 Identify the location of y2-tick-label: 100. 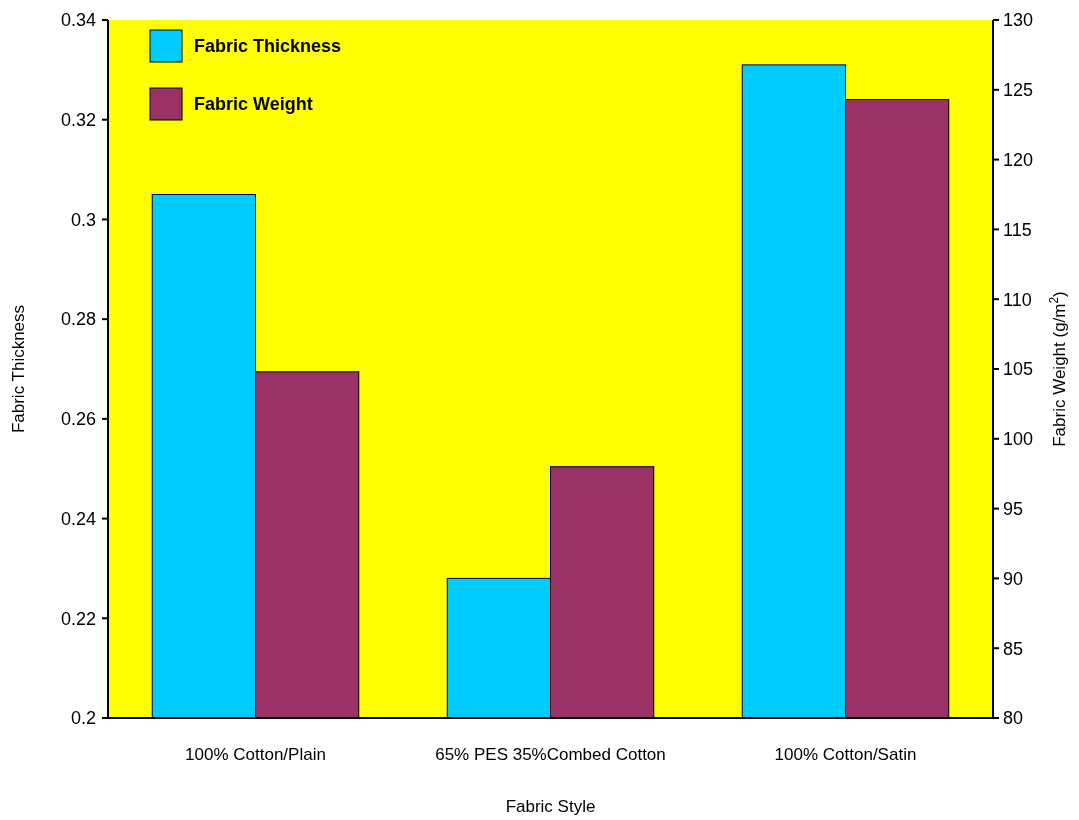
(1018, 439).